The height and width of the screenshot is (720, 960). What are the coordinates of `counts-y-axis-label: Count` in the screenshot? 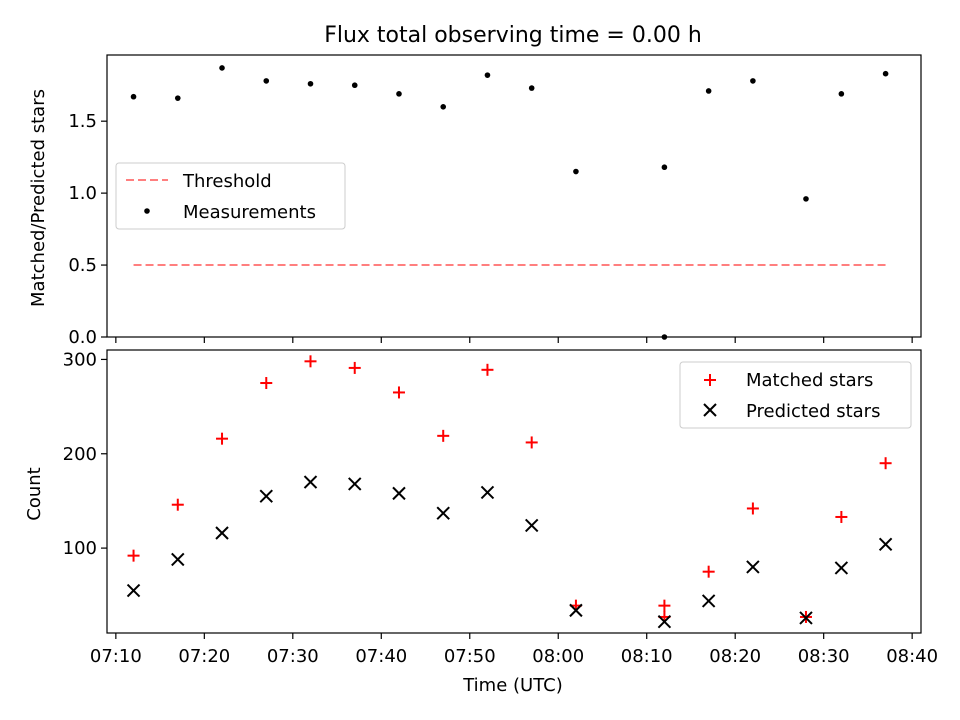 It's located at (34, 493).